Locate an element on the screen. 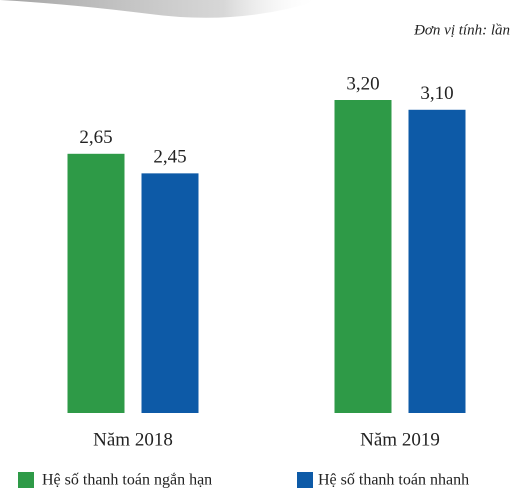 The image size is (531, 495). legend-label: Hệ số thanh toán ngắn hạn is located at coordinates (127, 480).